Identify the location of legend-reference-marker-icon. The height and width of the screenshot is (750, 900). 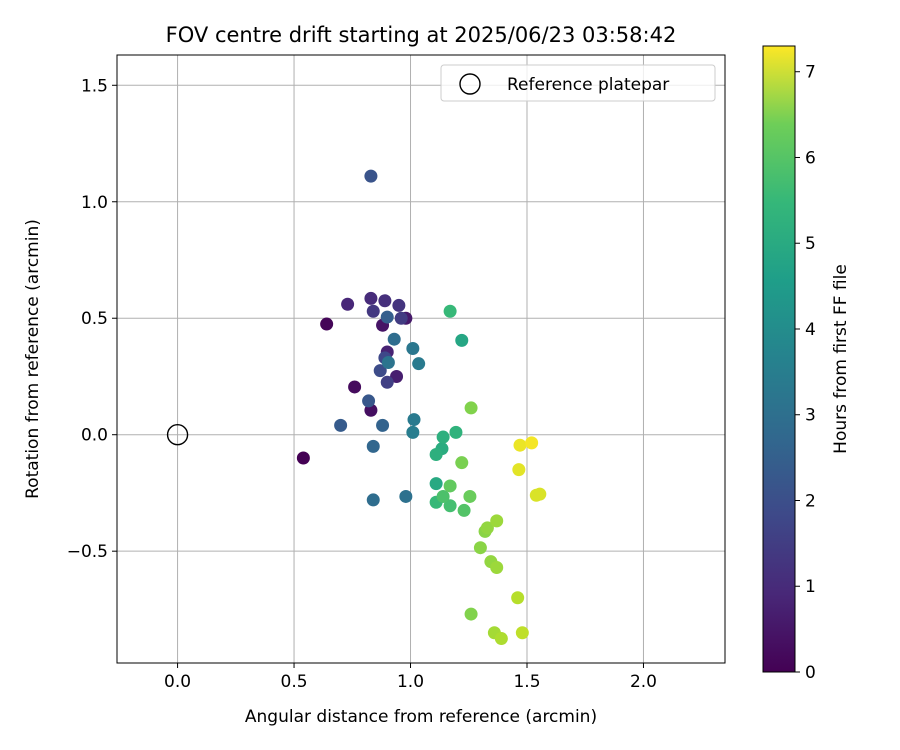
(470, 84).